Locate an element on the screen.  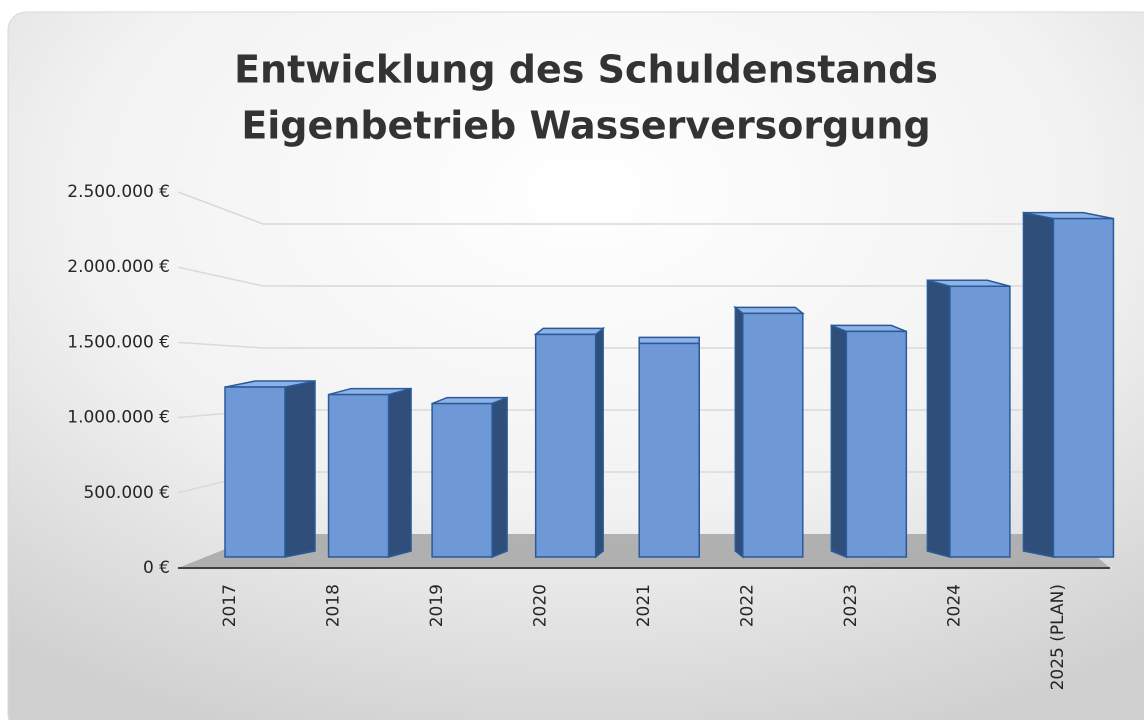
y-tick-label: 1.500.000 € is located at coordinates (118, 342).